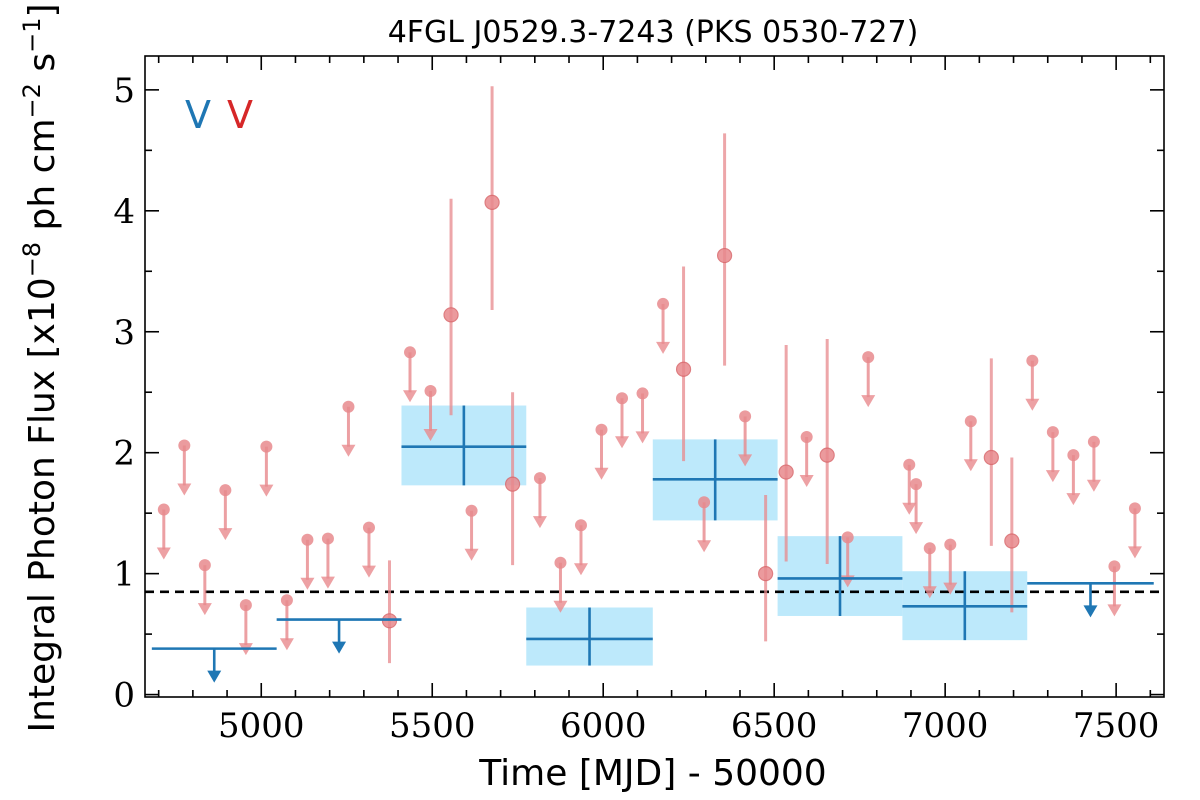 Image resolution: width=1200 pixels, height=800 pixels. What do you see at coordinates (40, 367) in the screenshot?
I see `y-axis-label: Integral Photon Flux [x10−8 ph cm−2 s−1]` at bounding box center [40, 367].